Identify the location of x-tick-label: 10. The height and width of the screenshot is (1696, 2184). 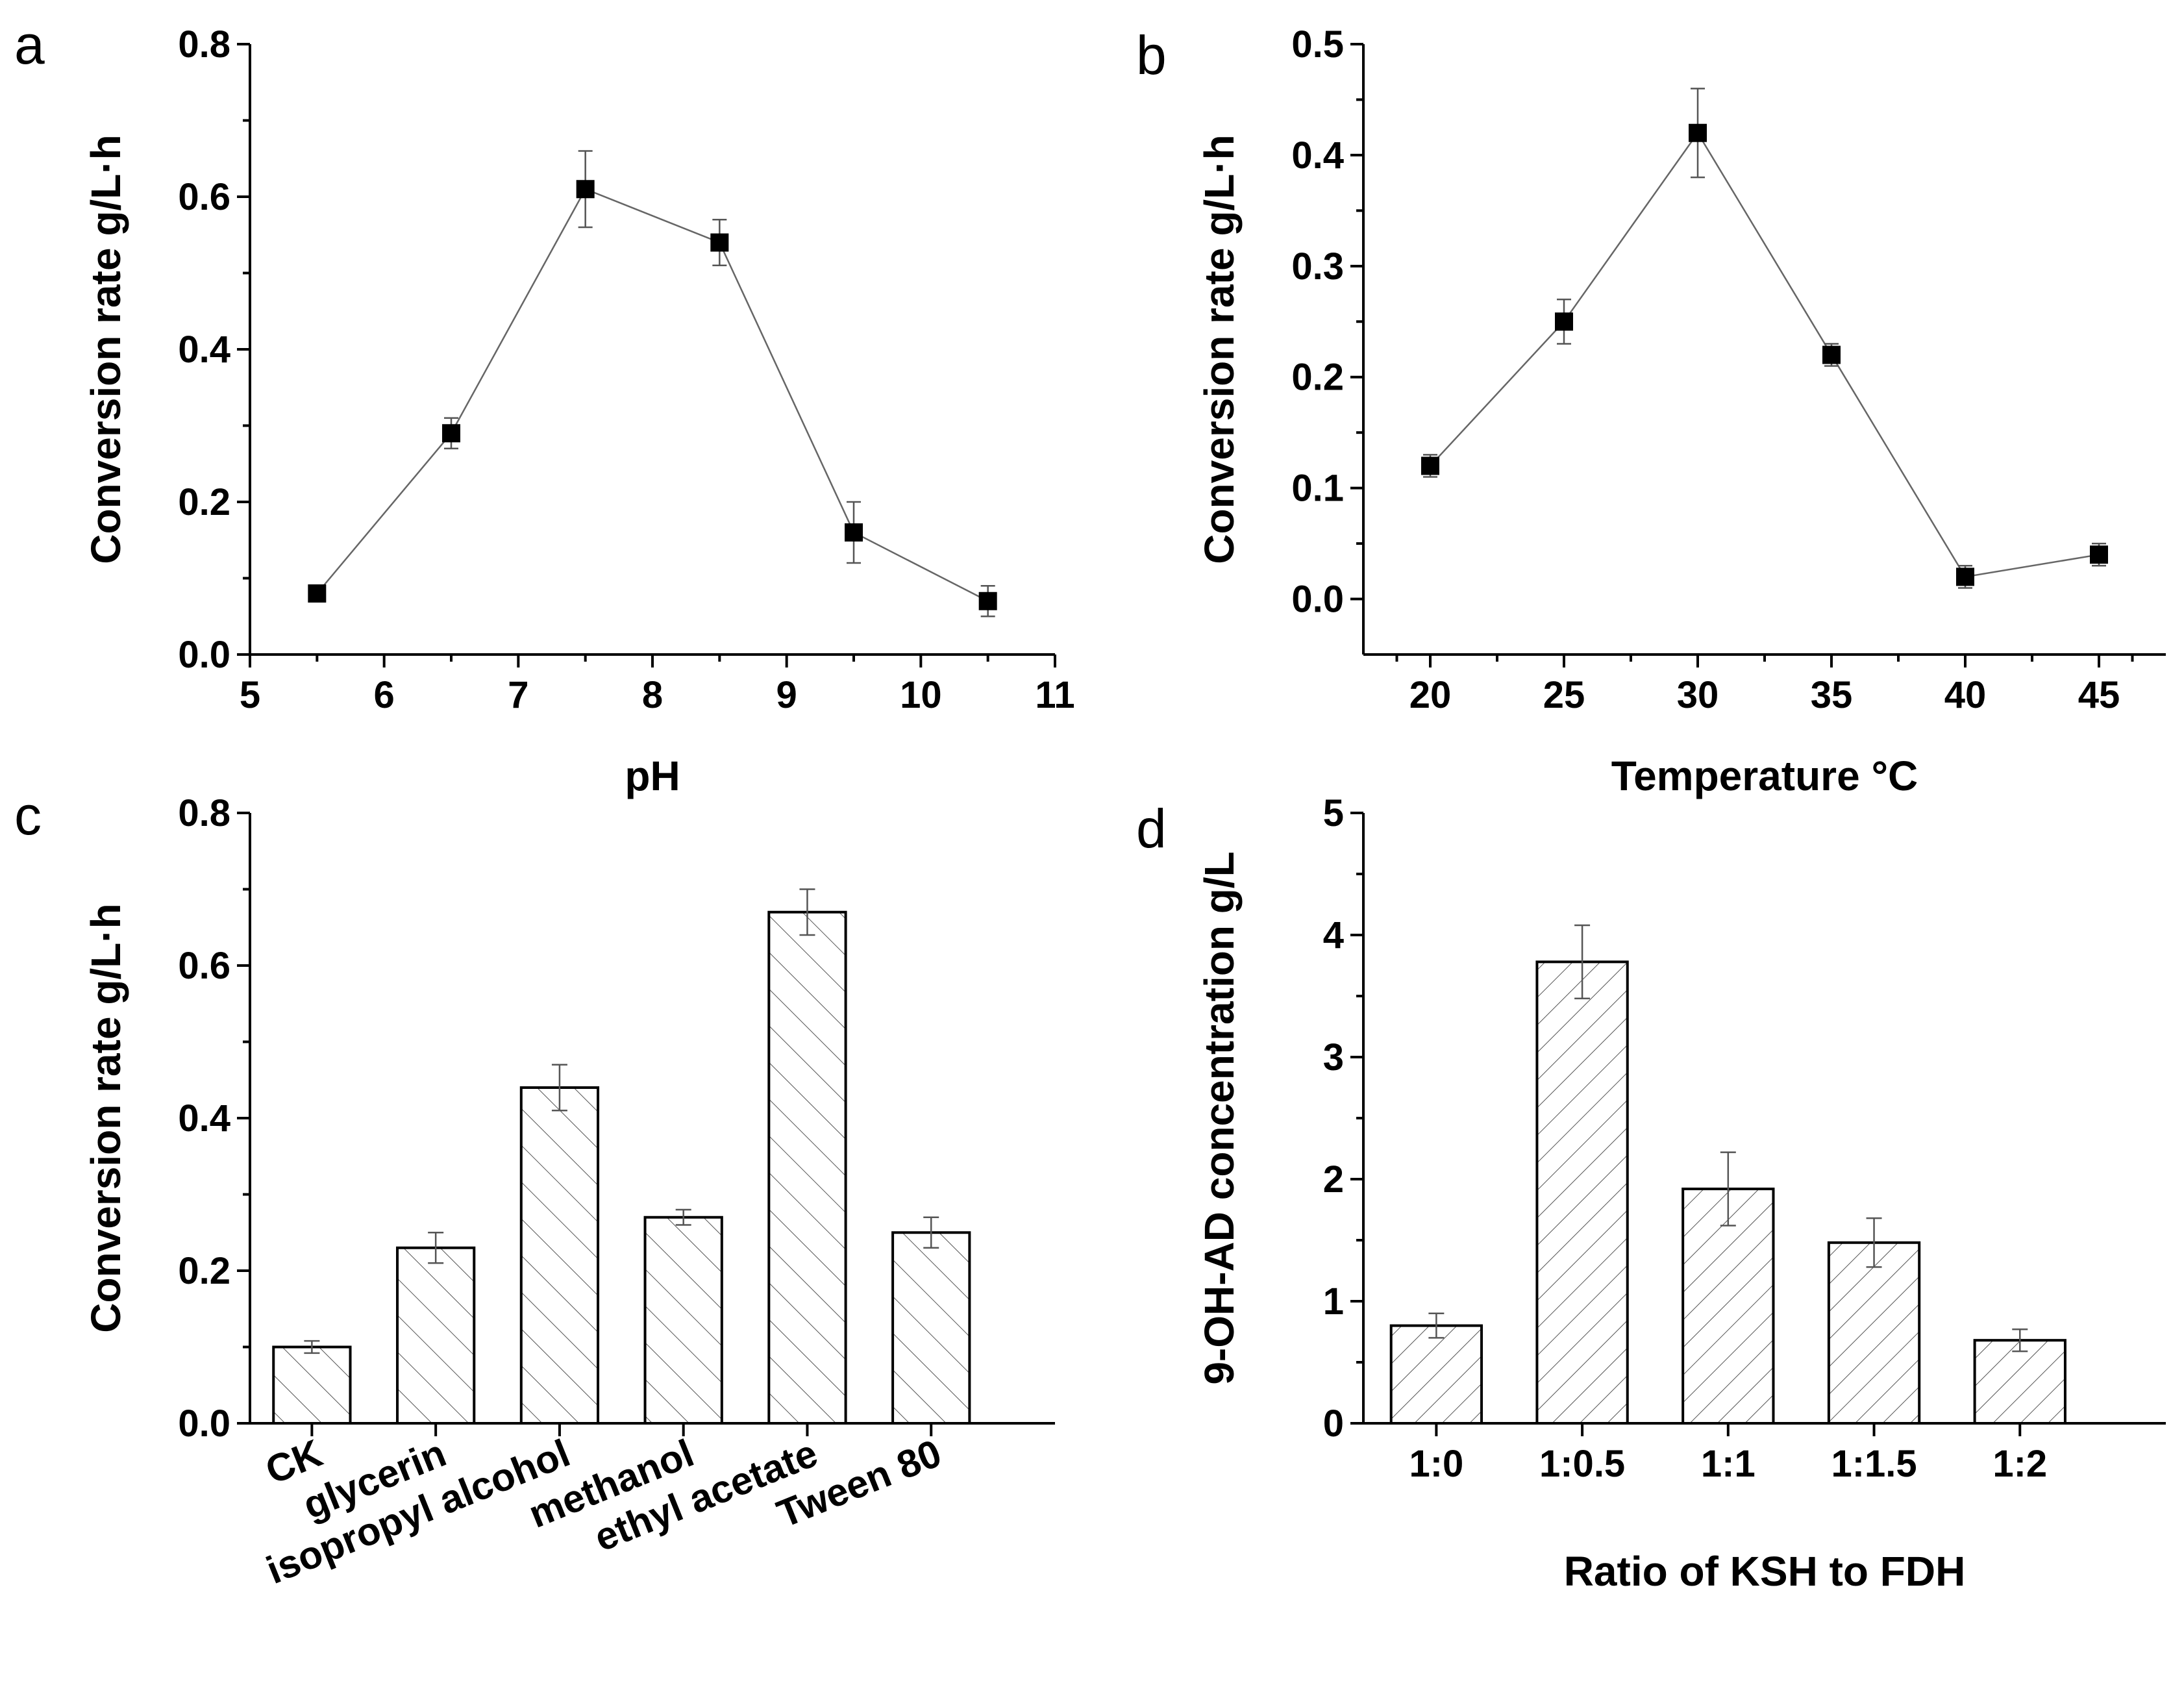
(921, 695).